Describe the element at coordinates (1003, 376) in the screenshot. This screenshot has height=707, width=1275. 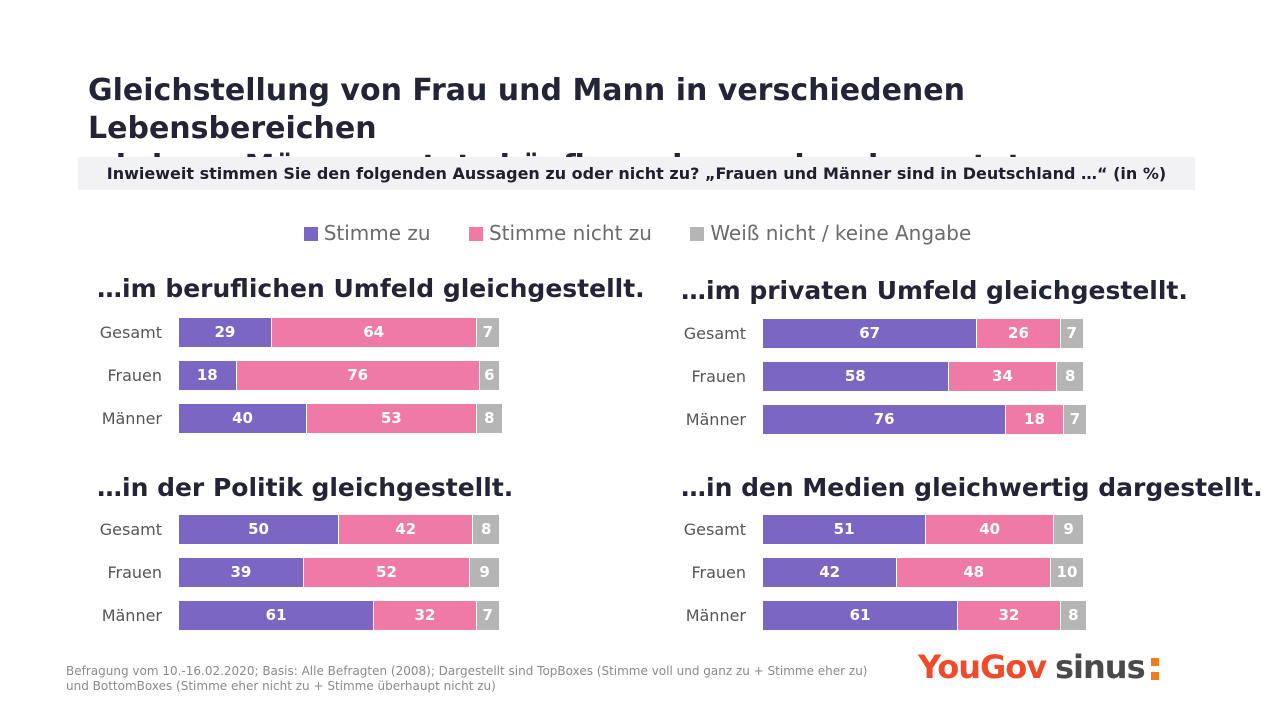
I see `bar-segment-disagree: 34` at that location.